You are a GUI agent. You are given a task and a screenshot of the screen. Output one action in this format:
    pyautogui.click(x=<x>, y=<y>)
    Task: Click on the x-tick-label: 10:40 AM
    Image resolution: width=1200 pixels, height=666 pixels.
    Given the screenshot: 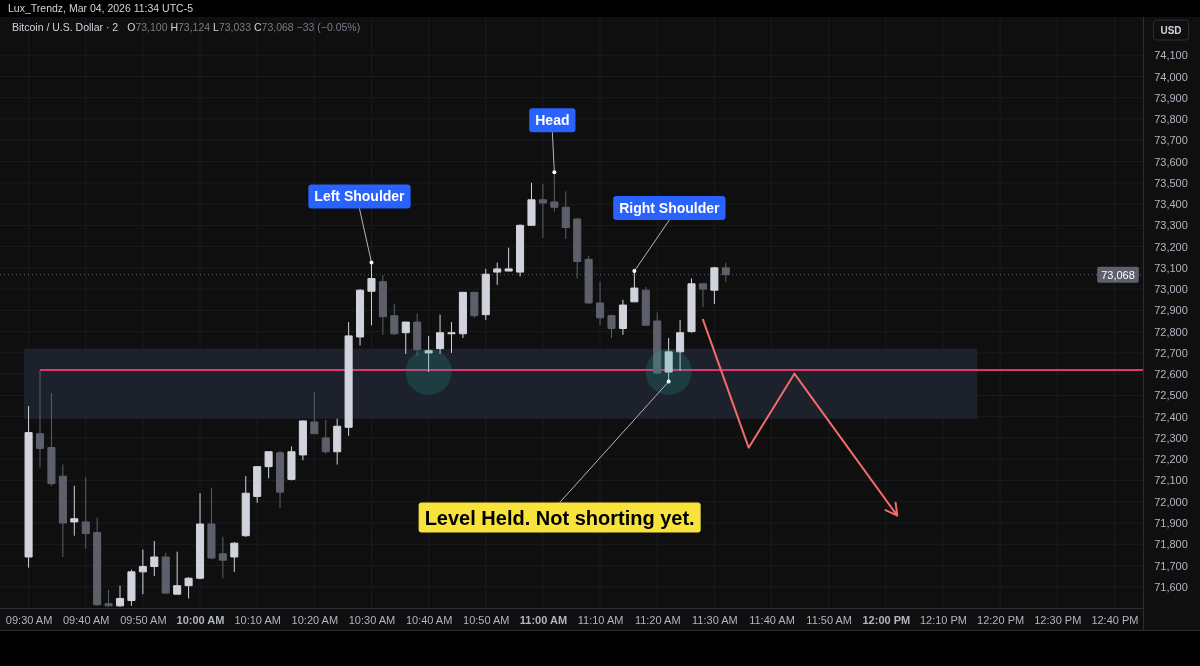 What is the action you would take?
    pyautogui.click(x=429, y=619)
    